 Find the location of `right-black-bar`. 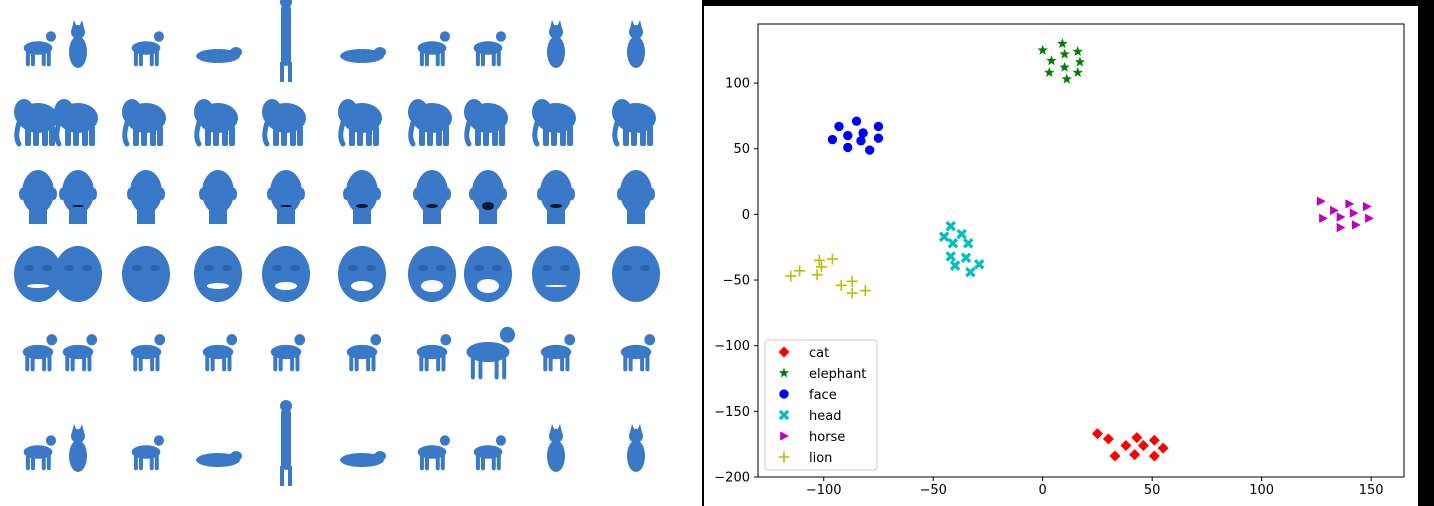

right-black-bar is located at coordinates (1426, 253).